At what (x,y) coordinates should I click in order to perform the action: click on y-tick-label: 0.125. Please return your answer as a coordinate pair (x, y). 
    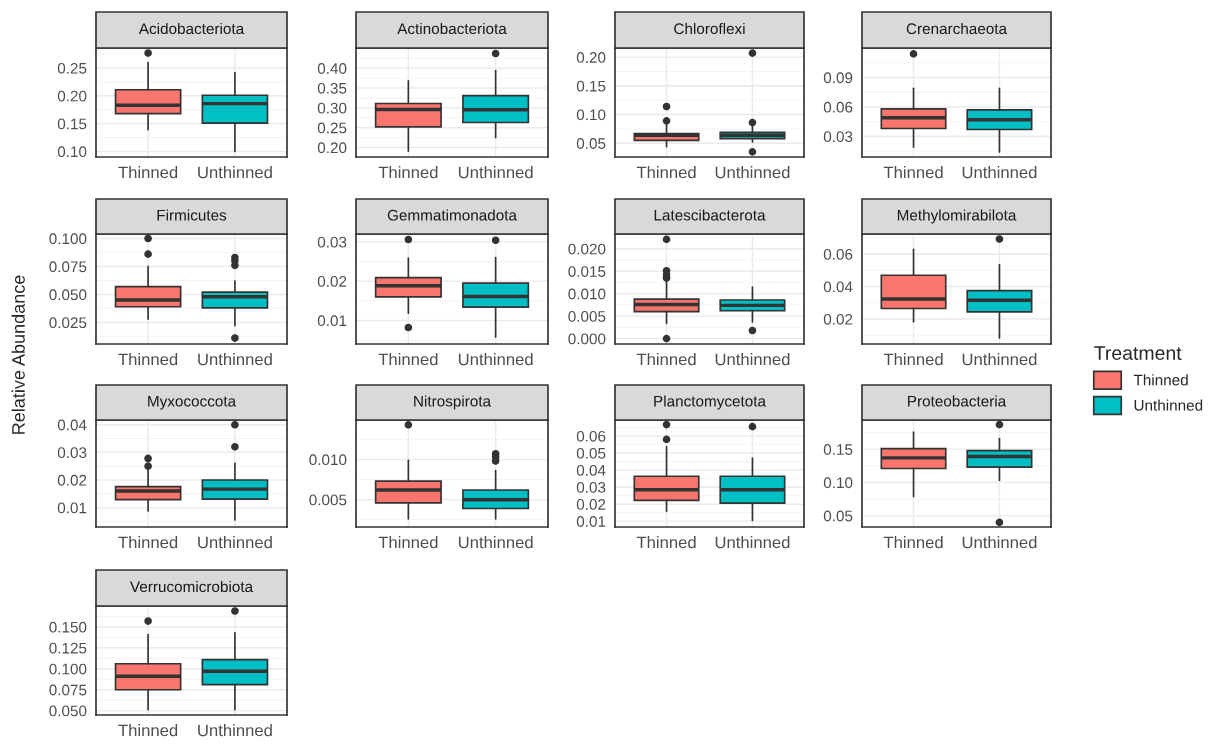
    Looking at the image, I should click on (68, 648).